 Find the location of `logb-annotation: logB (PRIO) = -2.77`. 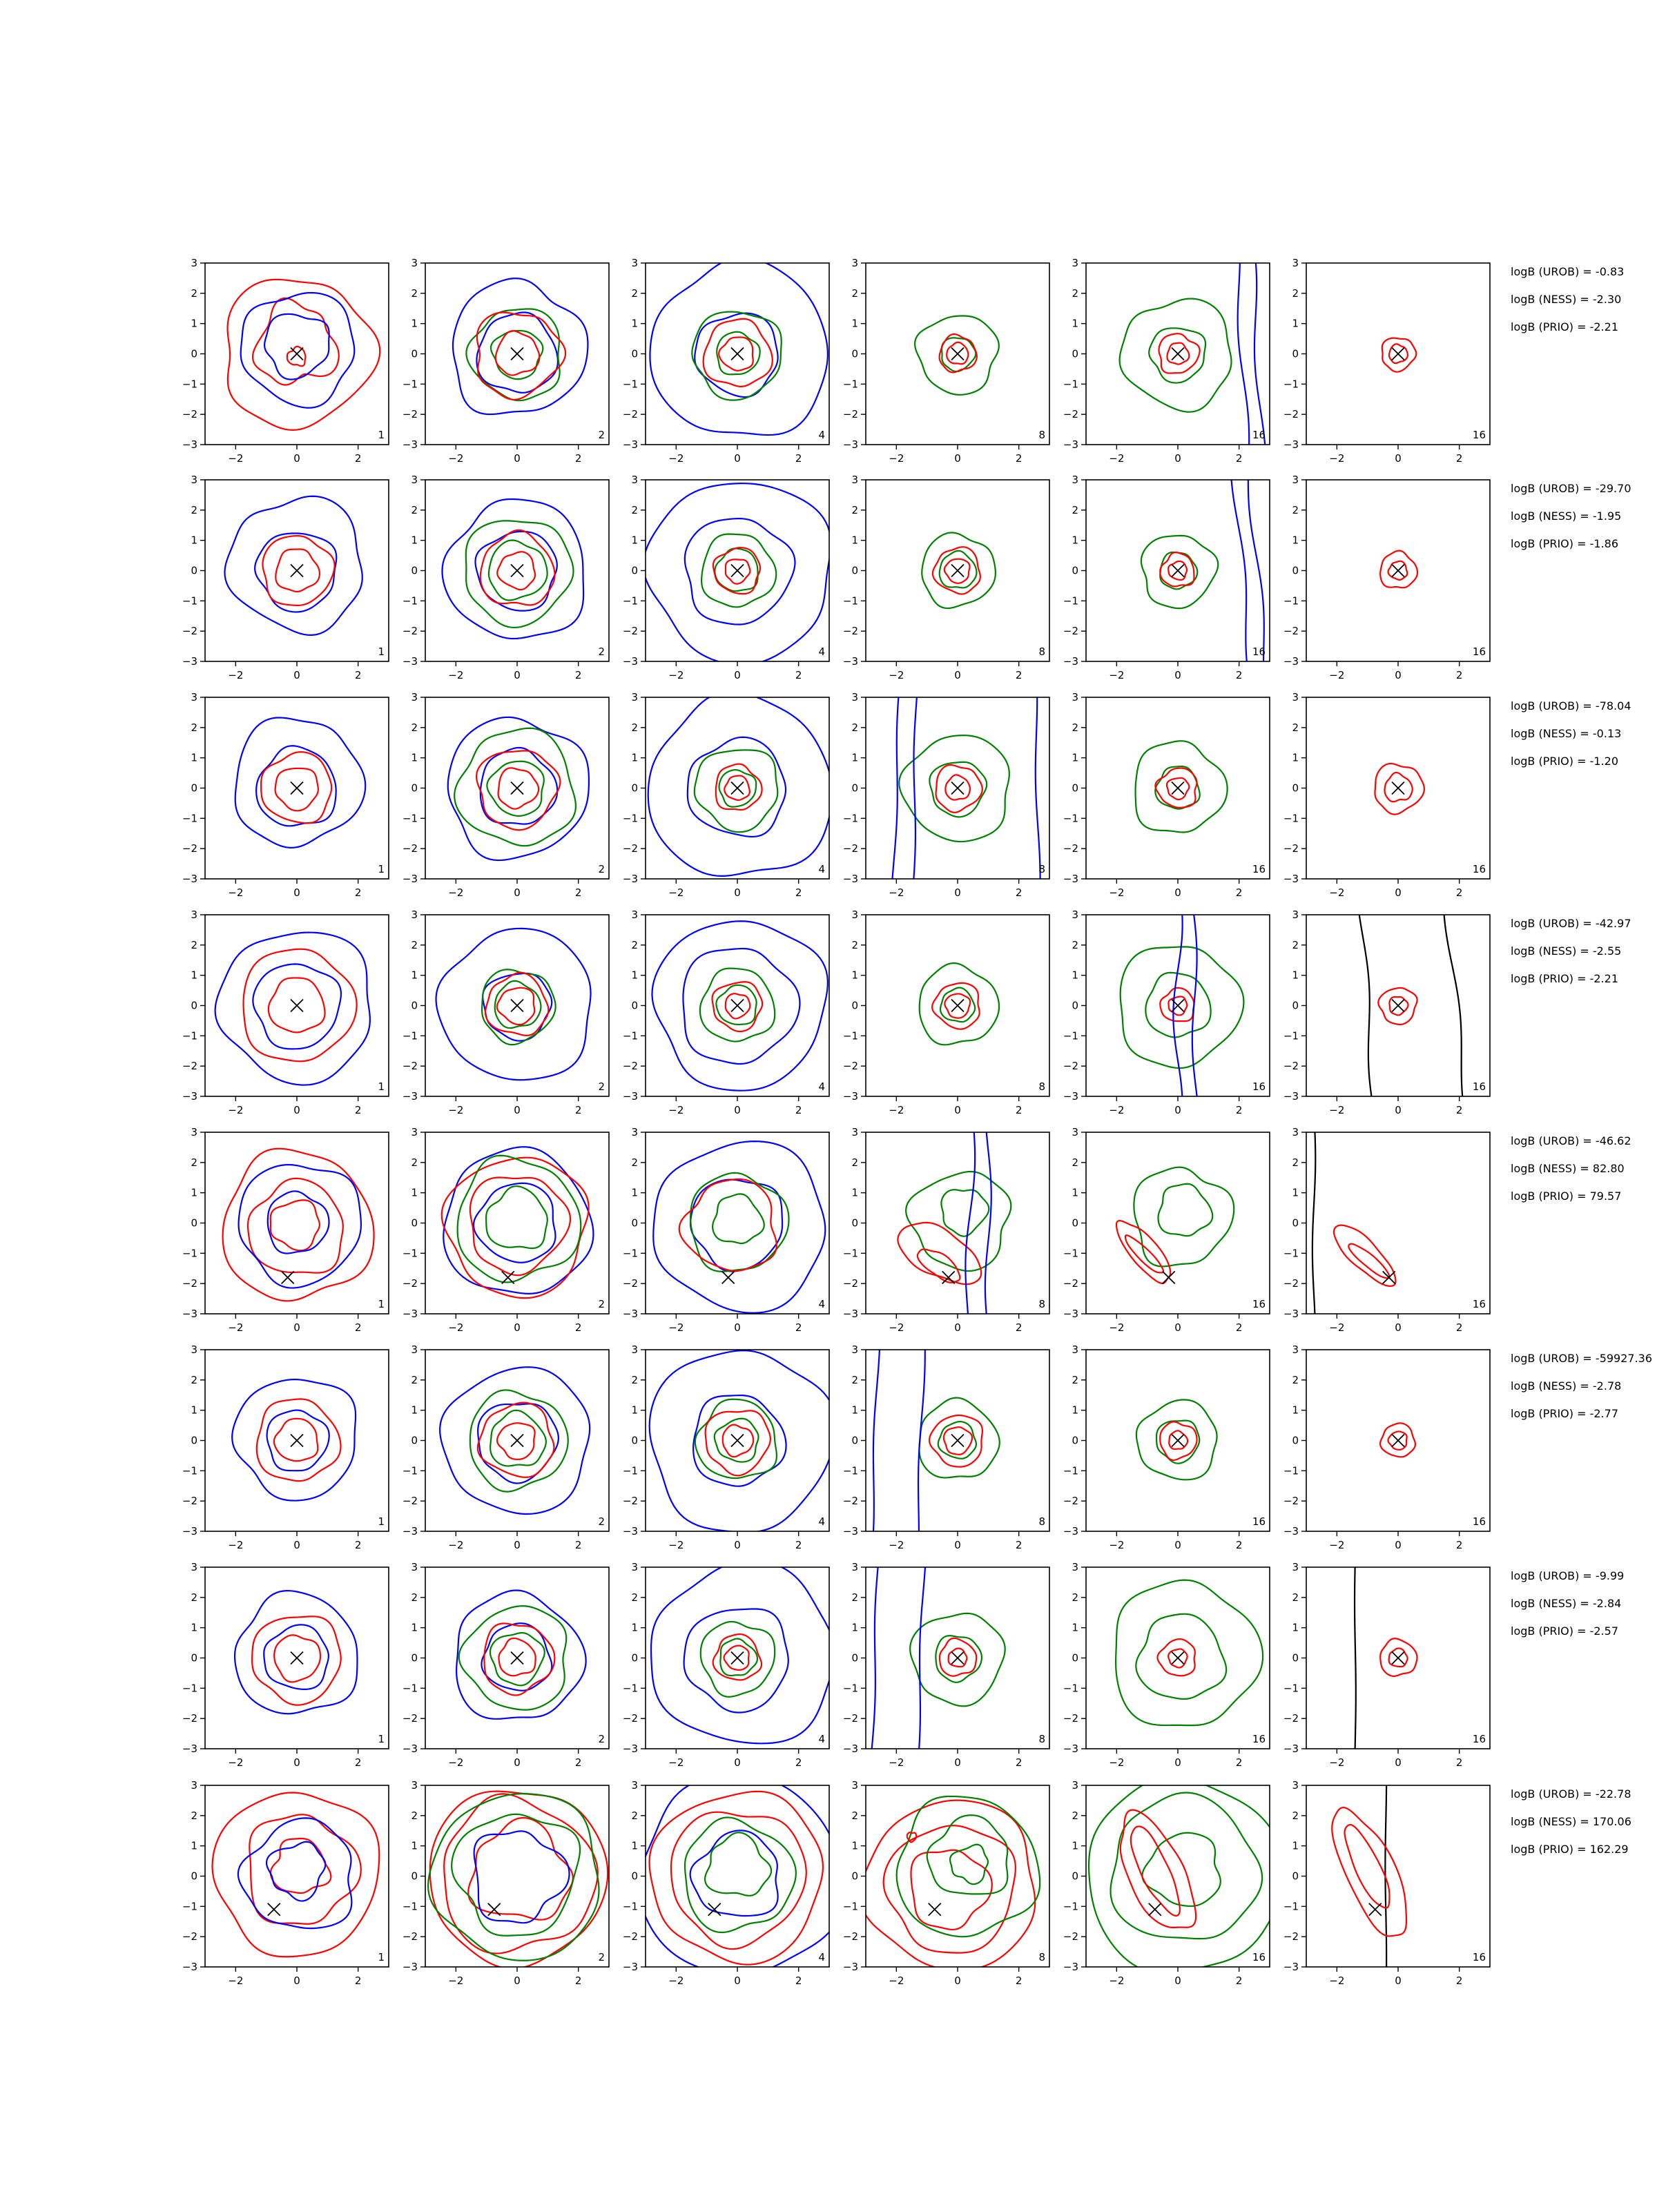

logb-annotation: logB (PRIO) = -2.77 is located at coordinates (1564, 1413).